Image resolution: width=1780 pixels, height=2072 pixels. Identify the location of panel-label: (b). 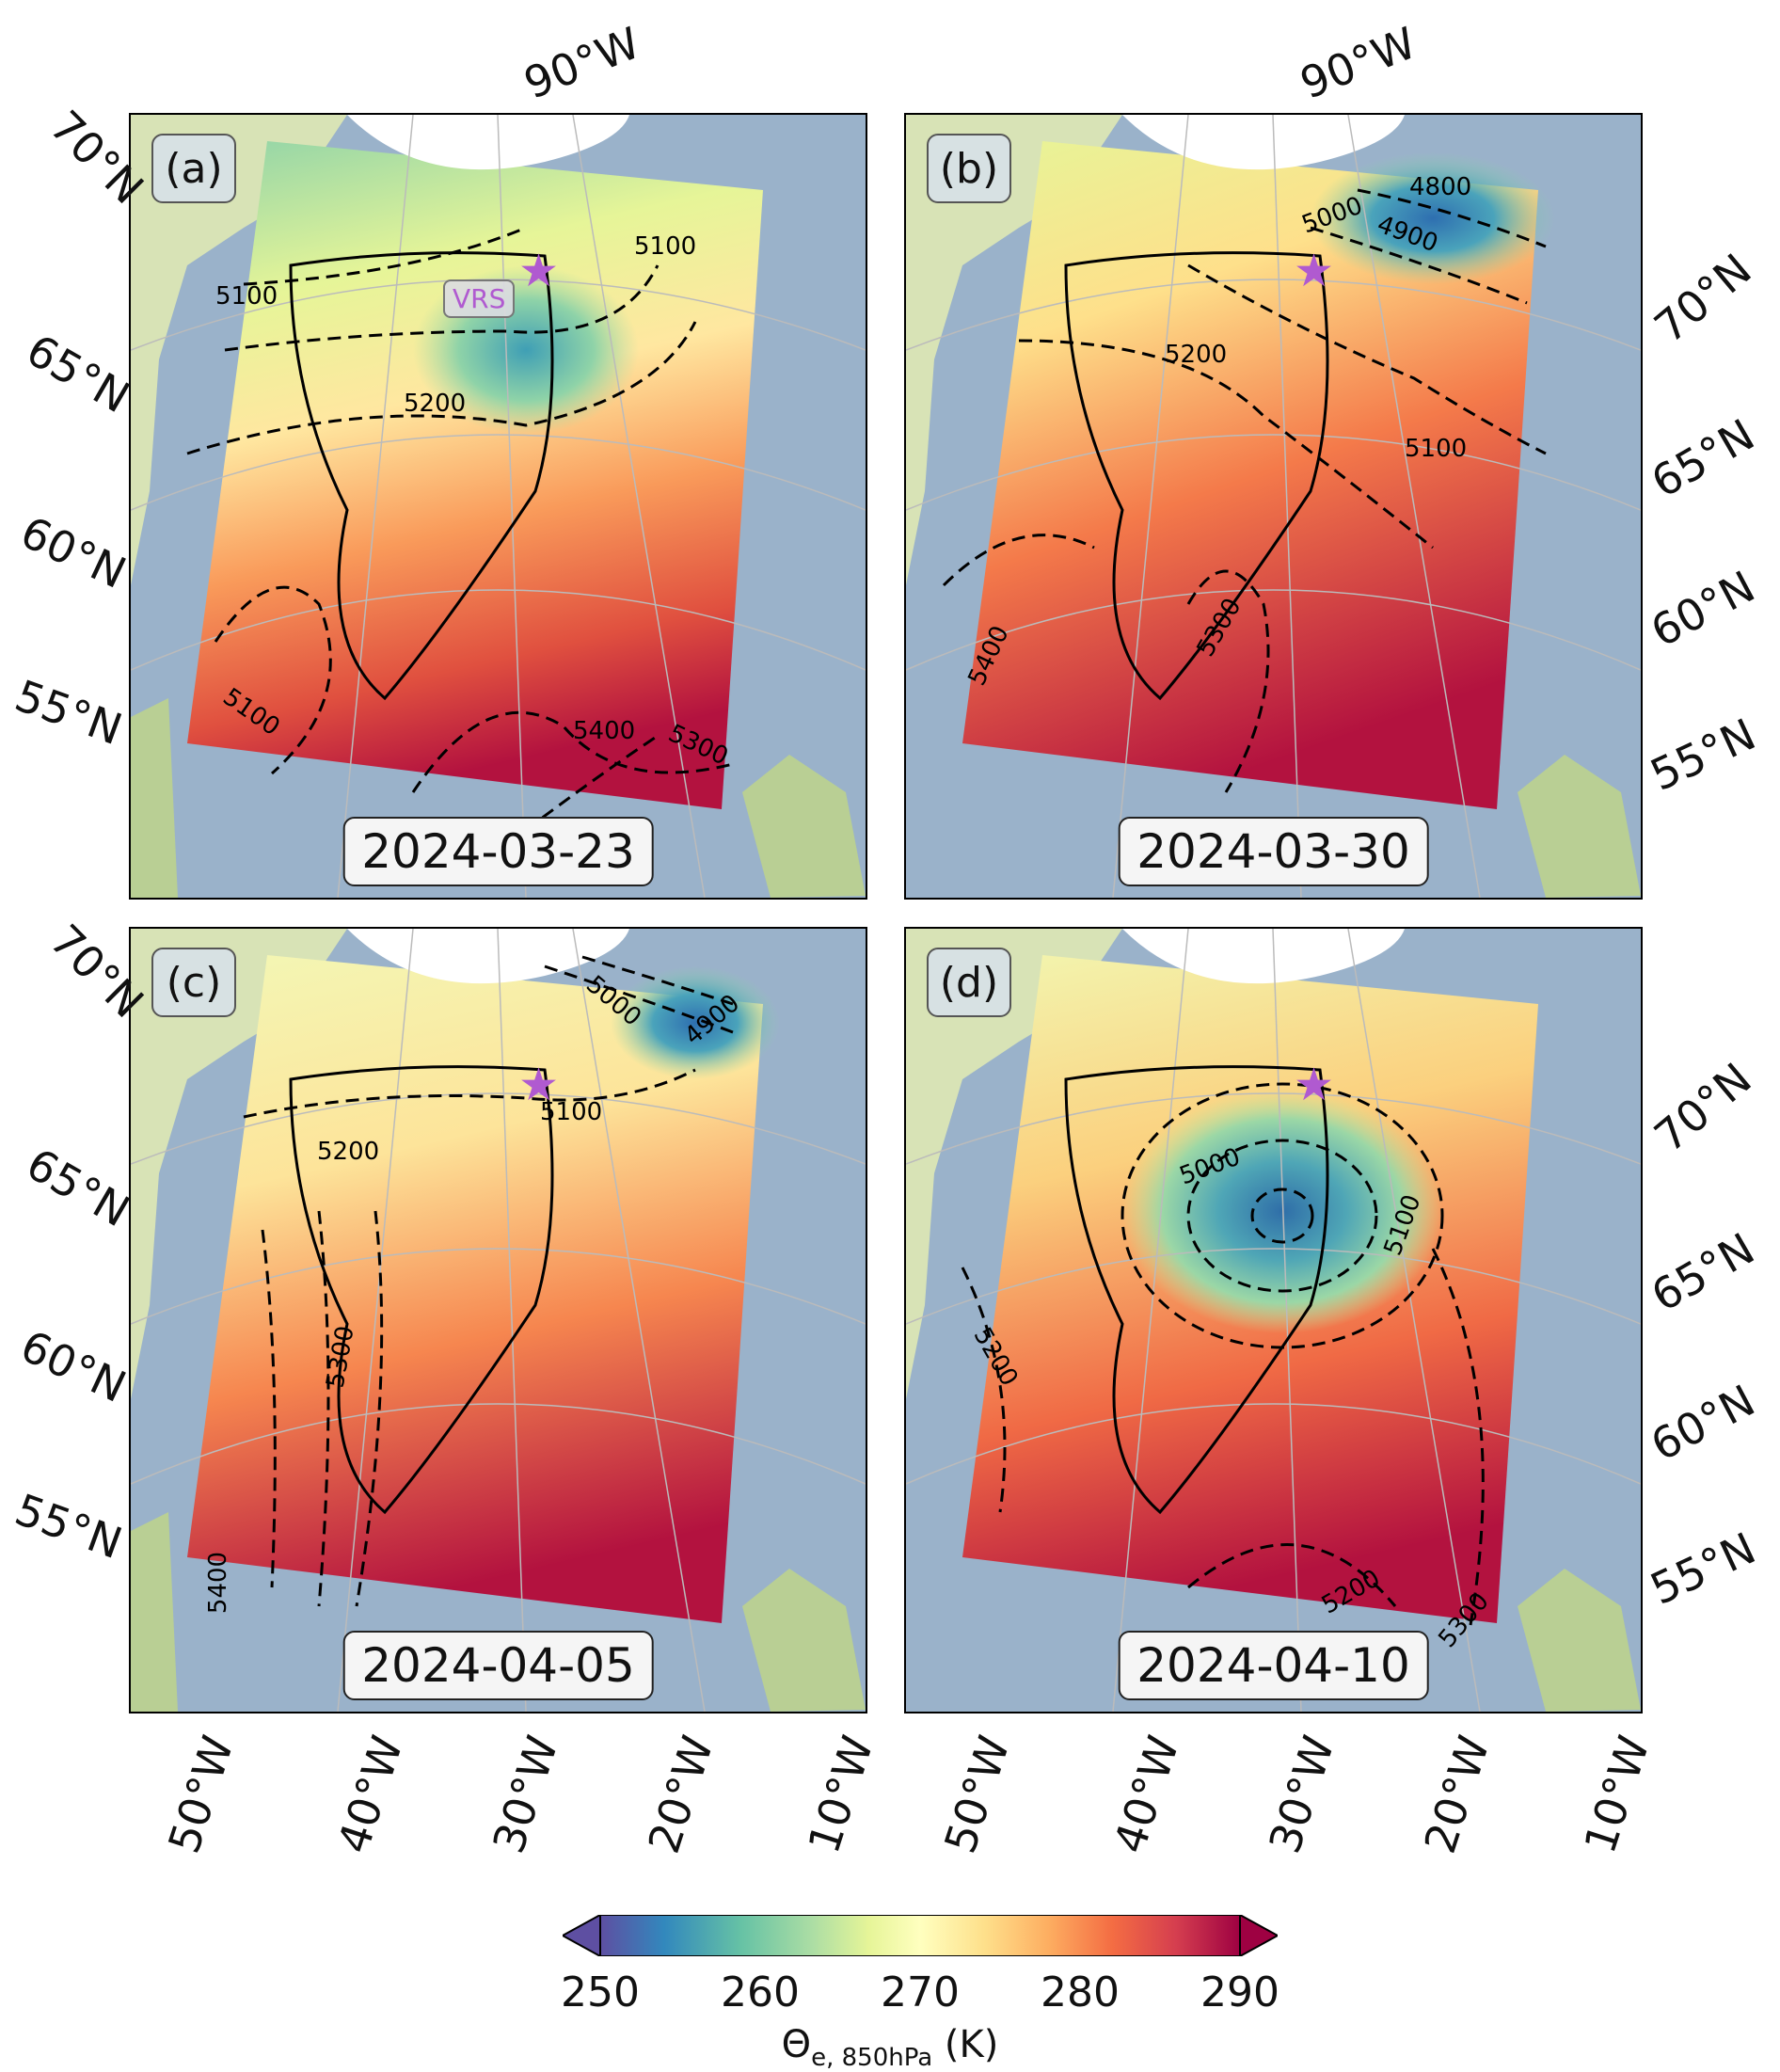
(969, 168).